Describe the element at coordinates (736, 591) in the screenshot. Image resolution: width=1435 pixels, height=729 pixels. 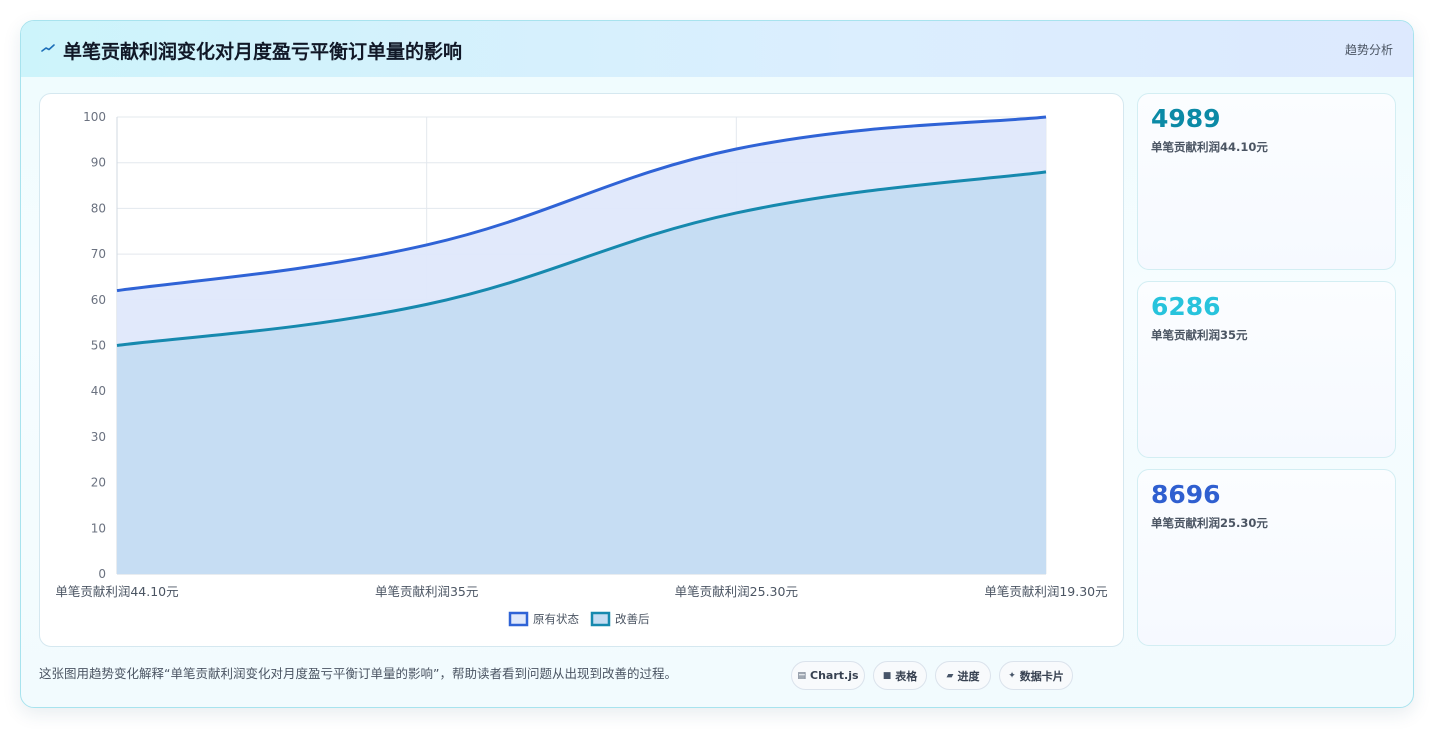
I see `x-tick-label: 单笔贡献利润25.30元` at that location.